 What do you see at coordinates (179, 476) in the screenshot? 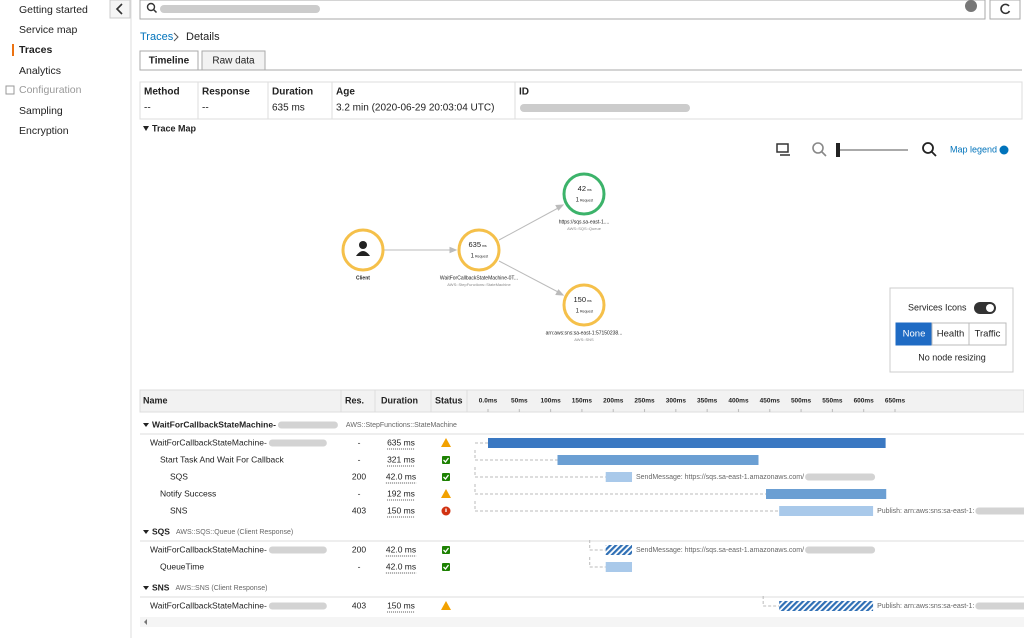
I see `row-name: SQS` at bounding box center [179, 476].